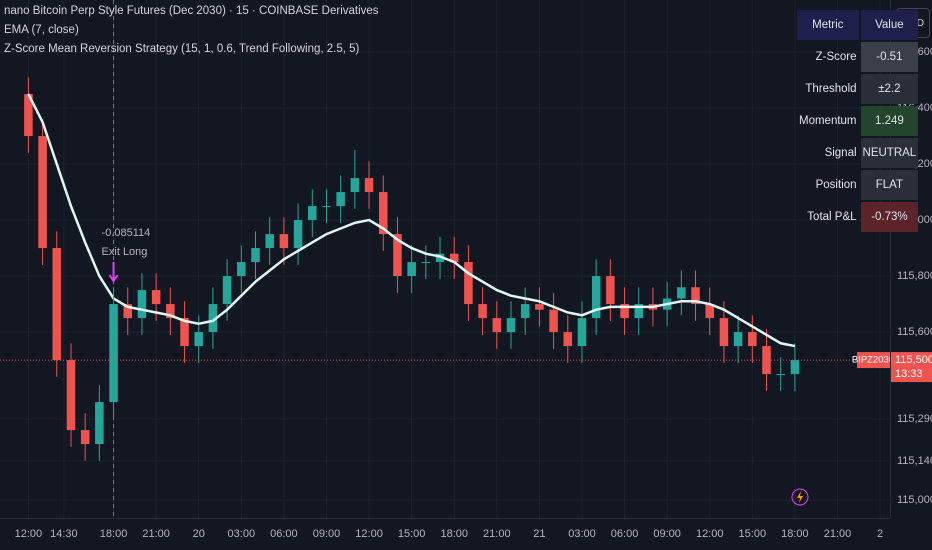 The height and width of the screenshot is (550, 932). Describe the element at coordinates (125, 252) in the screenshot. I see `annotation-text: Exit Long` at that location.